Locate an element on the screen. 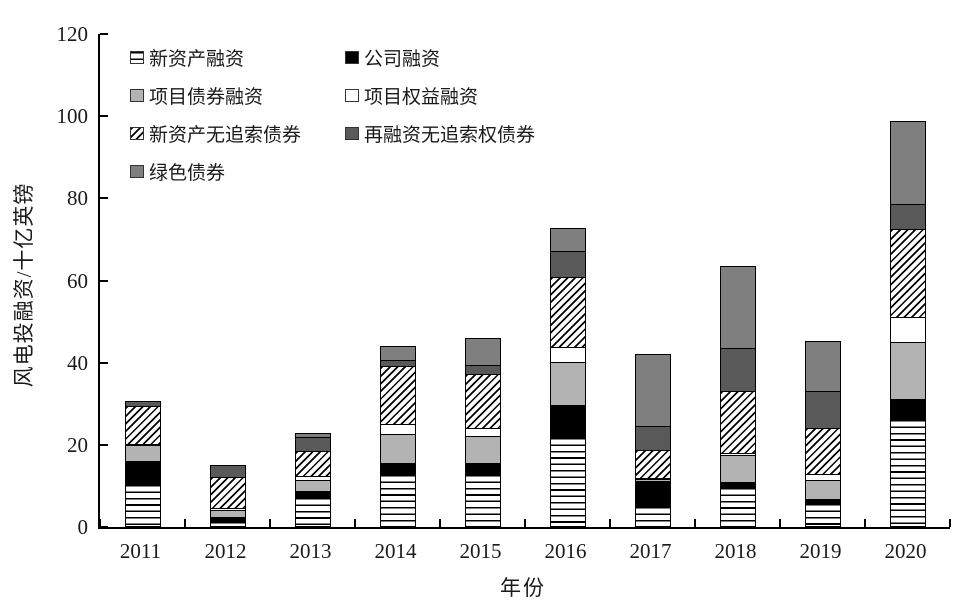  bar-2017 is located at coordinates (652, 440).